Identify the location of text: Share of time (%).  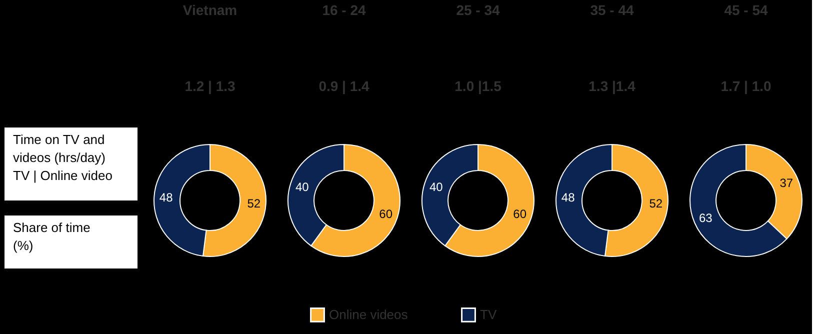
(51, 236).